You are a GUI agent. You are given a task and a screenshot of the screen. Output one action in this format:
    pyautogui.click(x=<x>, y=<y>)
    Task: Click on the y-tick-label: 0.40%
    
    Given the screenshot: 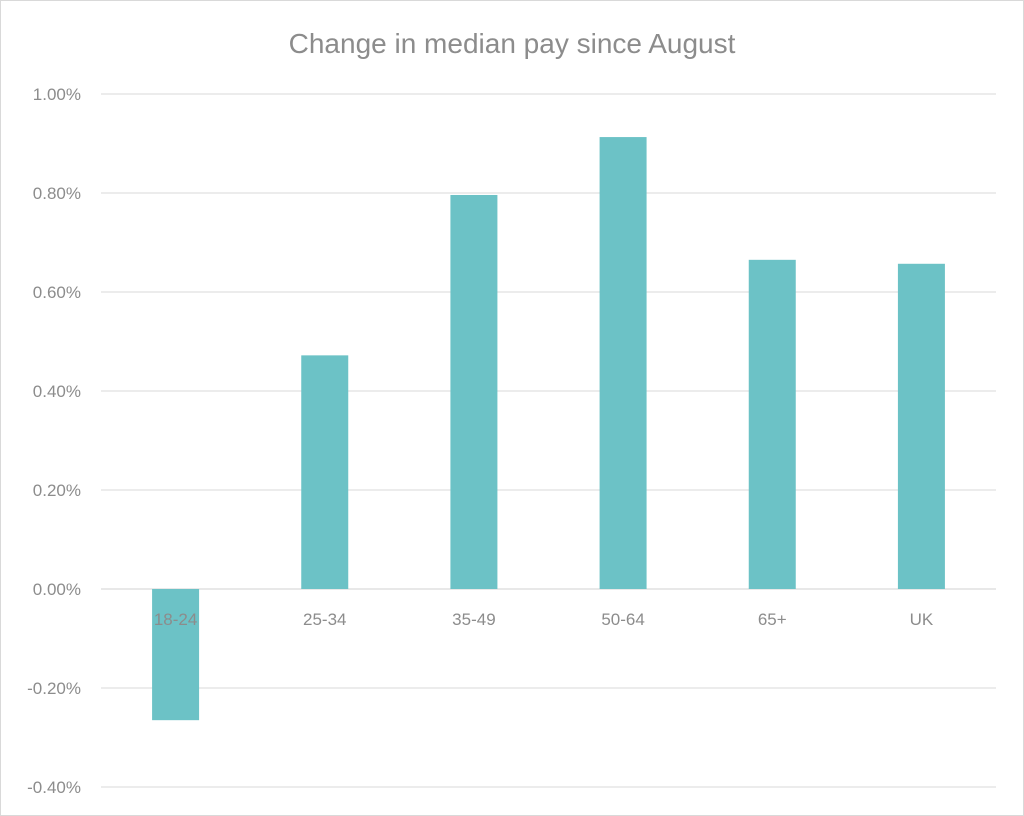 What is the action you would take?
    pyautogui.click(x=57, y=391)
    